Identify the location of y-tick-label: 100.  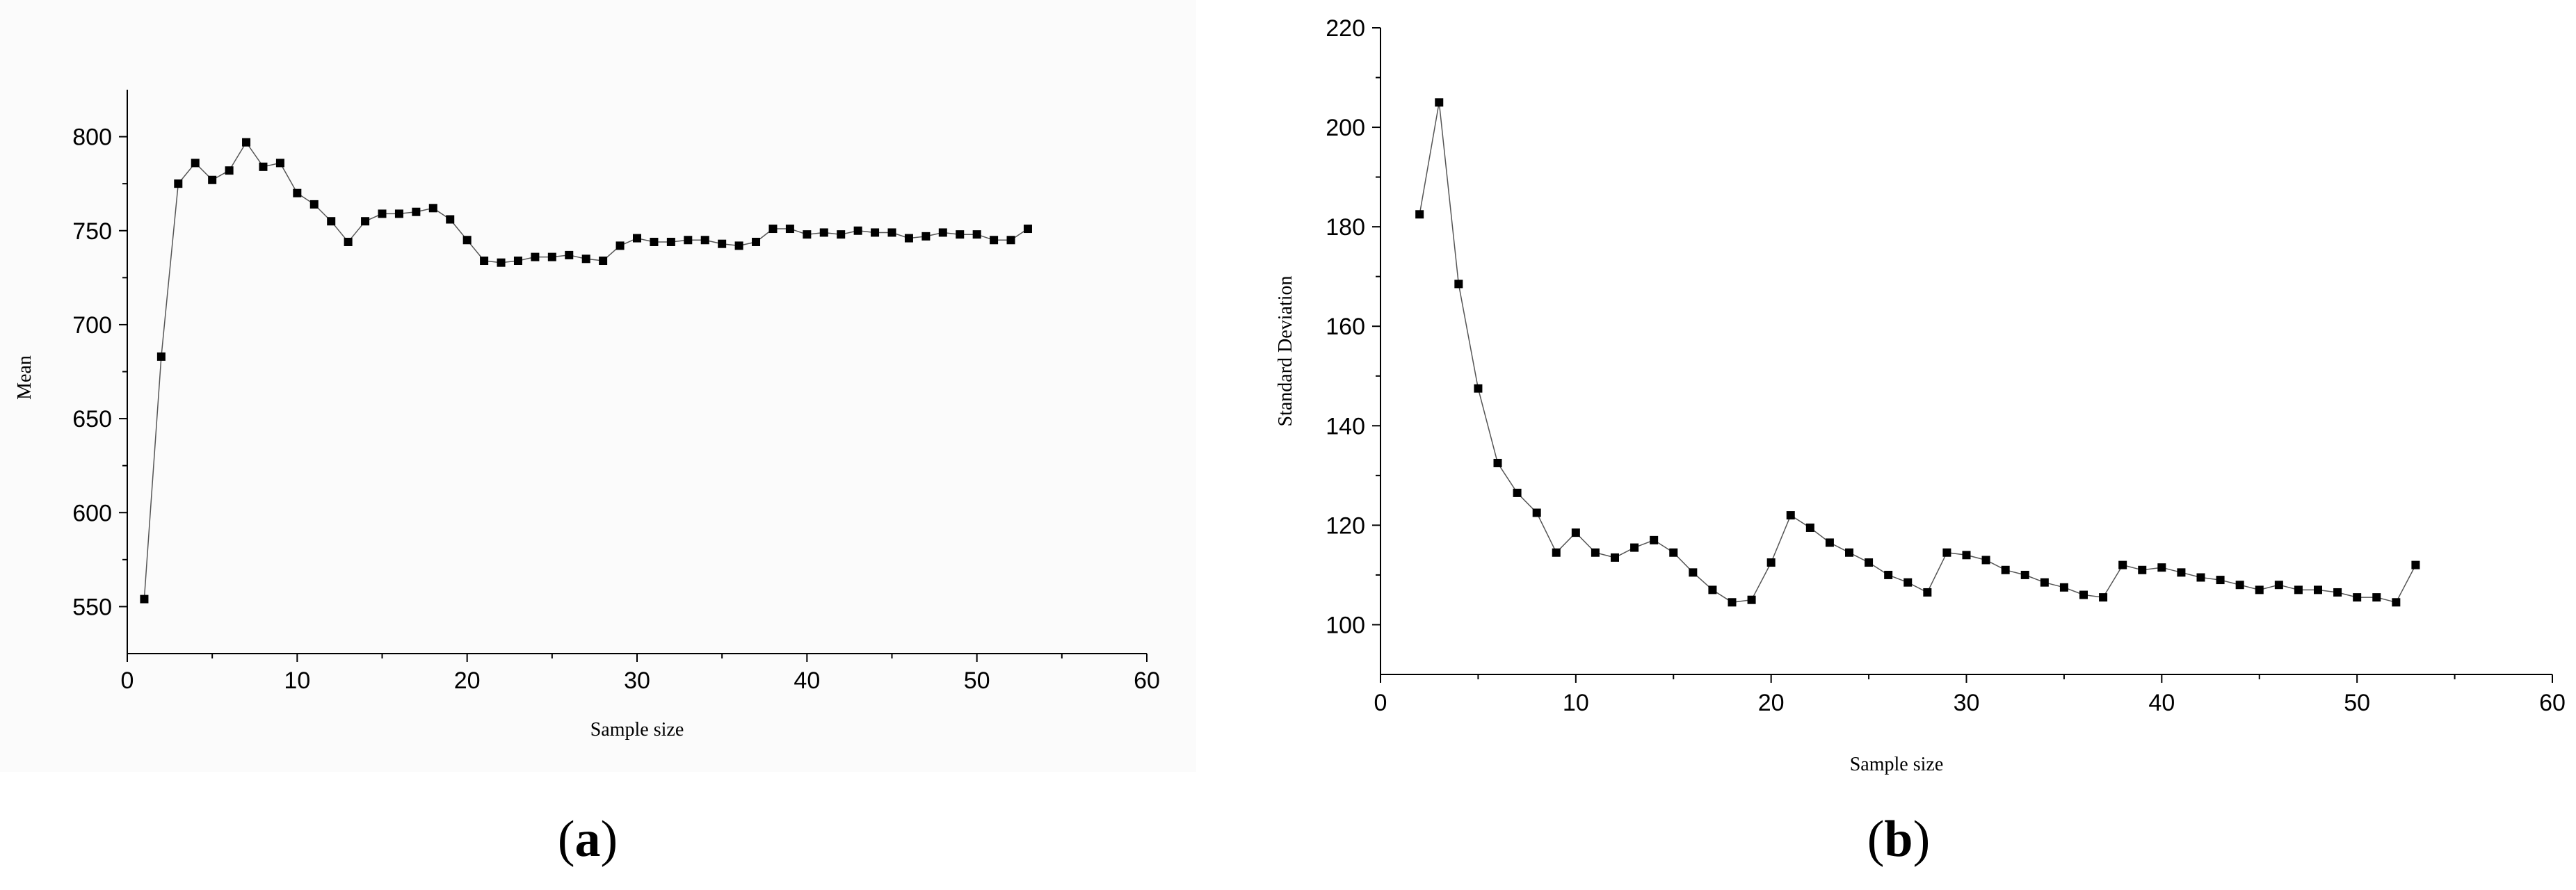
(1345, 625).